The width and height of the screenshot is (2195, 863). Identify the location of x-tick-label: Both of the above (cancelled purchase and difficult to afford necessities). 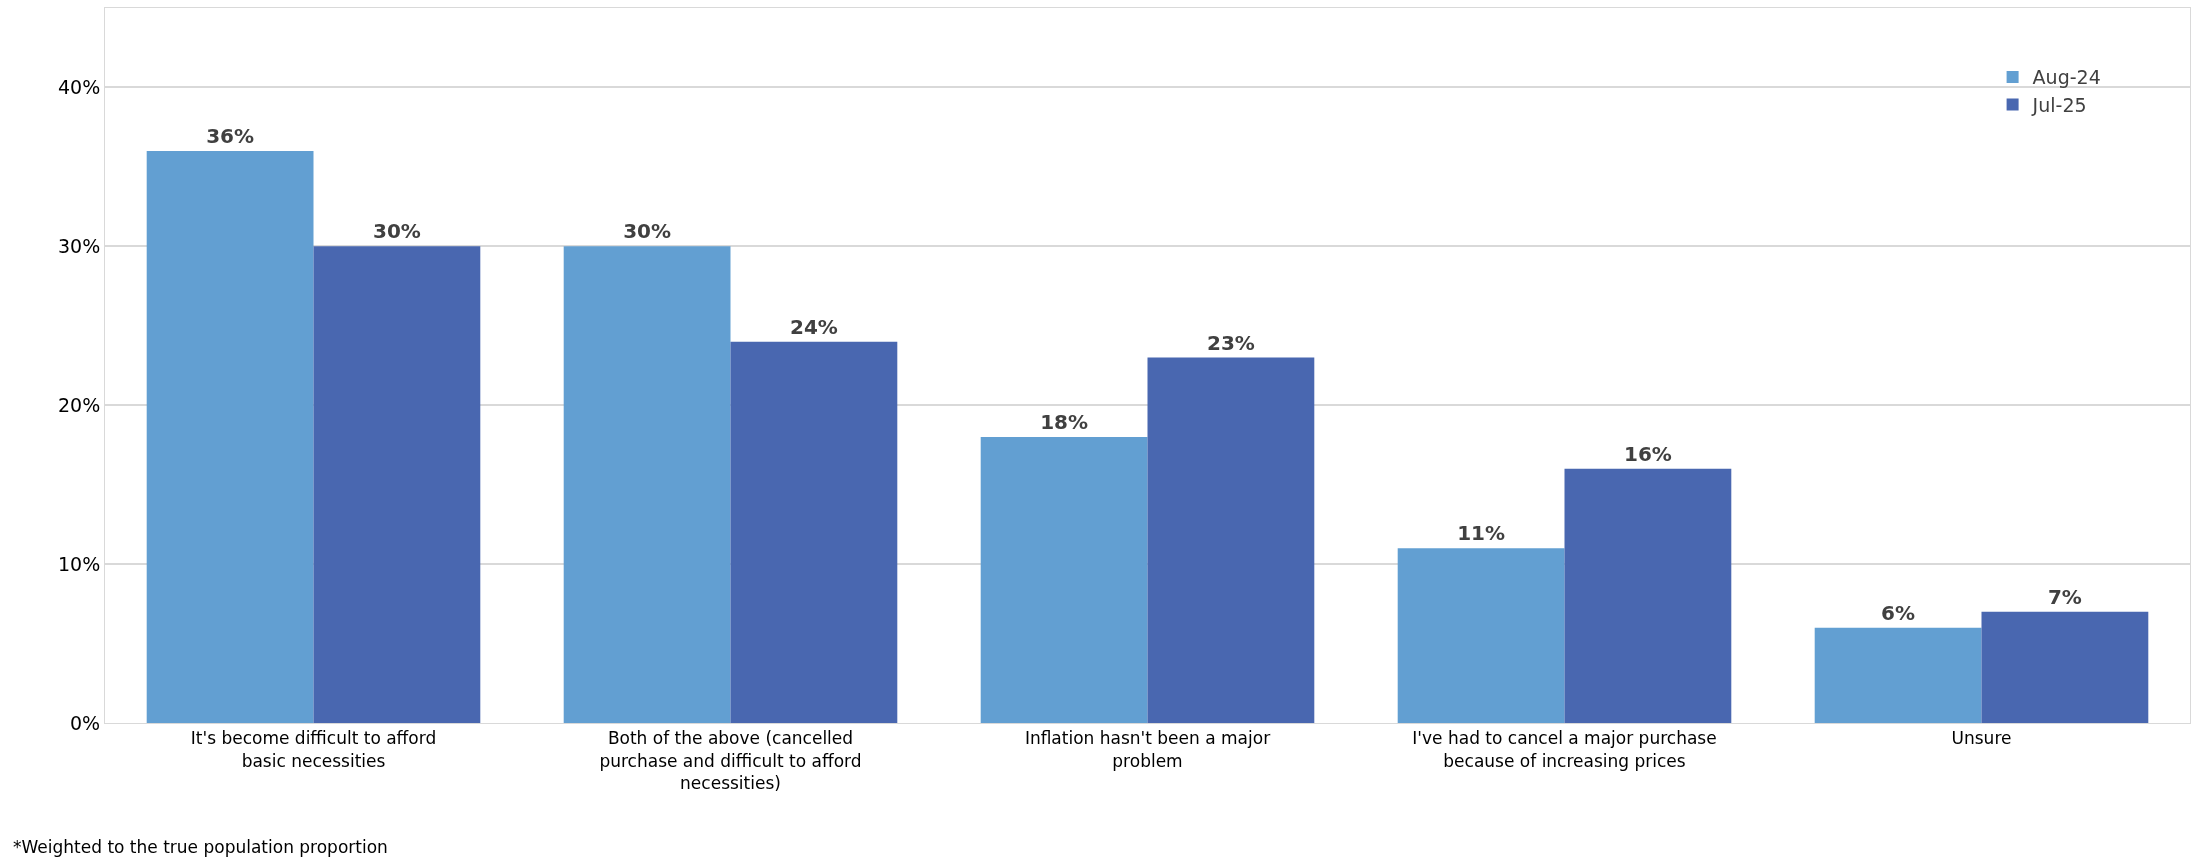
(730, 760).